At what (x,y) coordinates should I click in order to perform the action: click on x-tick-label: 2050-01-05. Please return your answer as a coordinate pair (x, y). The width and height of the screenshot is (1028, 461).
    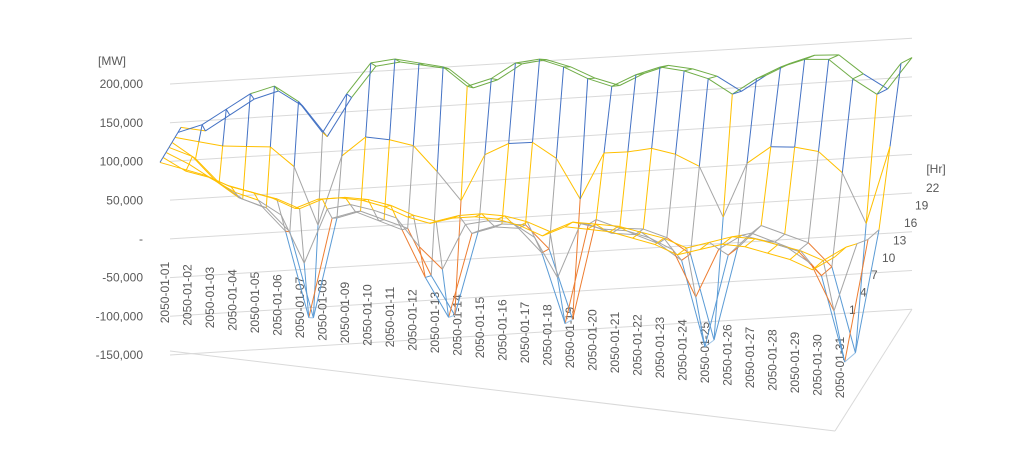
    Looking at the image, I should click on (255, 303).